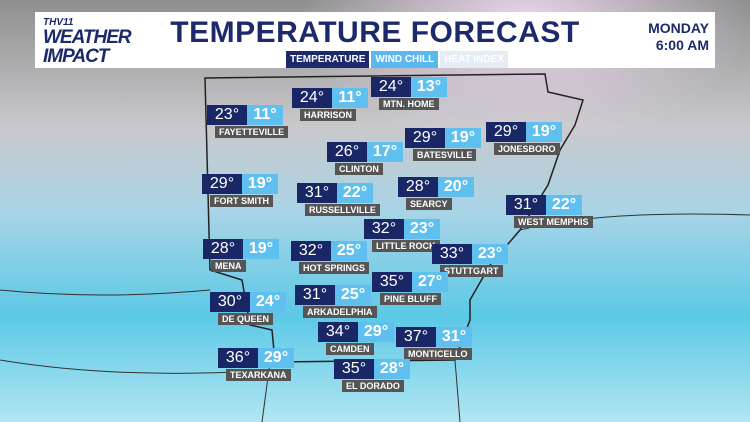  Describe the element at coordinates (392, 369) in the screenshot. I see `wind-chill: 28°` at that location.